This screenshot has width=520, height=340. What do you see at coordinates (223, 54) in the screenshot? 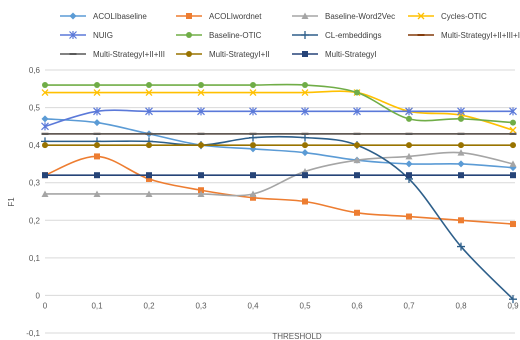
I see `legend-item: Multi-StrategyI+II` at bounding box center [223, 54].